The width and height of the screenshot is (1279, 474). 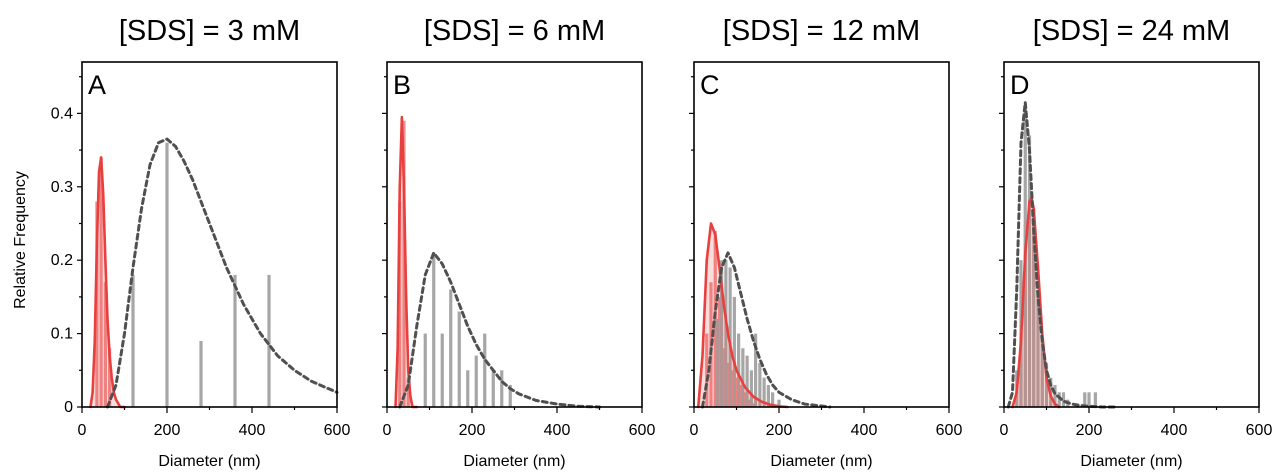 What do you see at coordinates (710, 85) in the screenshot?
I see `panel-letter: C` at bounding box center [710, 85].